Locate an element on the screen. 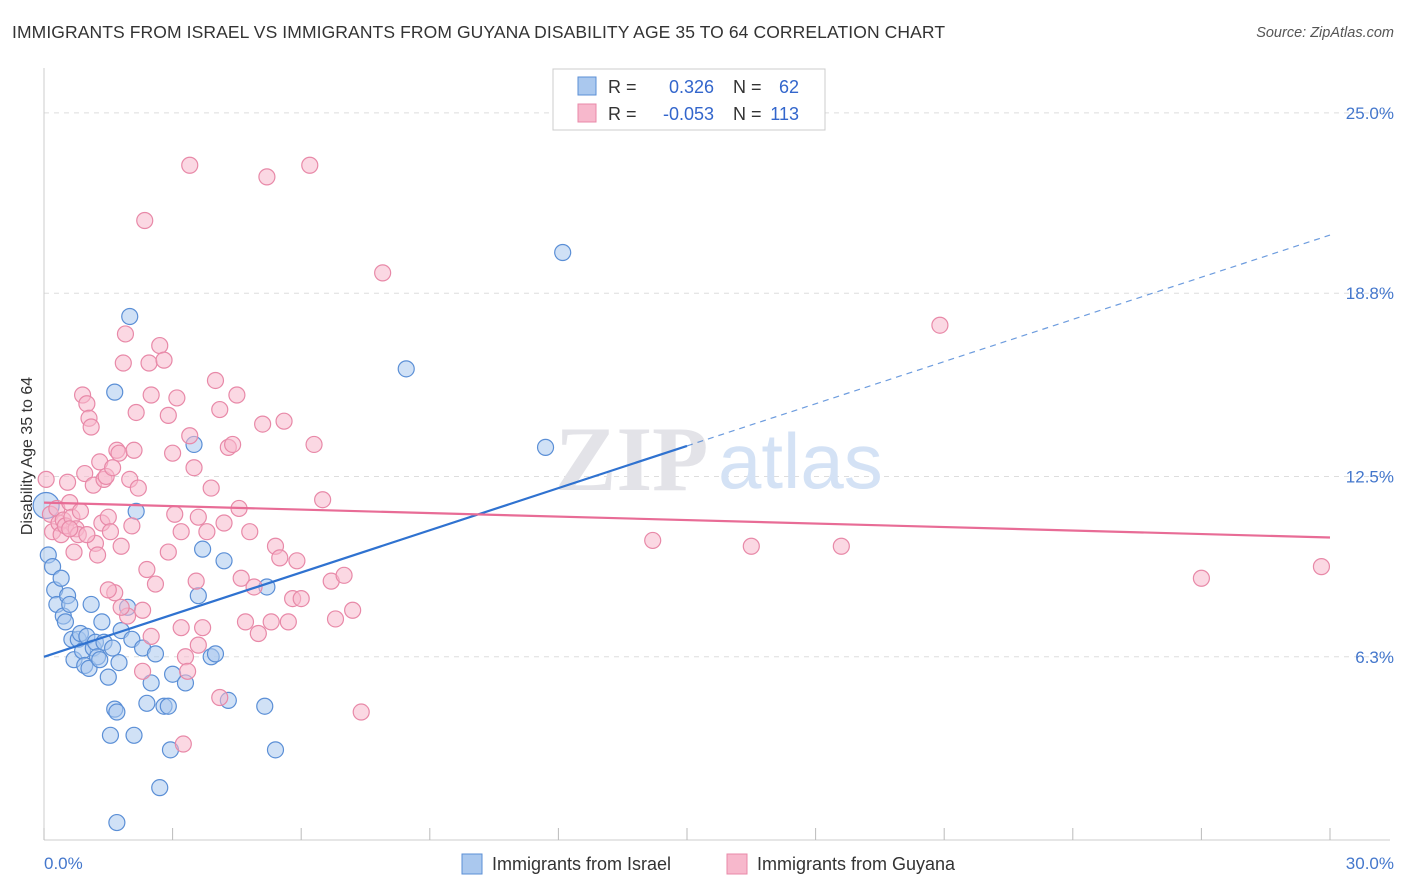 This screenshot has width=1406, height=892. y-tick-labels: 6.3% 12.5% 18.8% 25.0% is located at coordinates (1370, 385).